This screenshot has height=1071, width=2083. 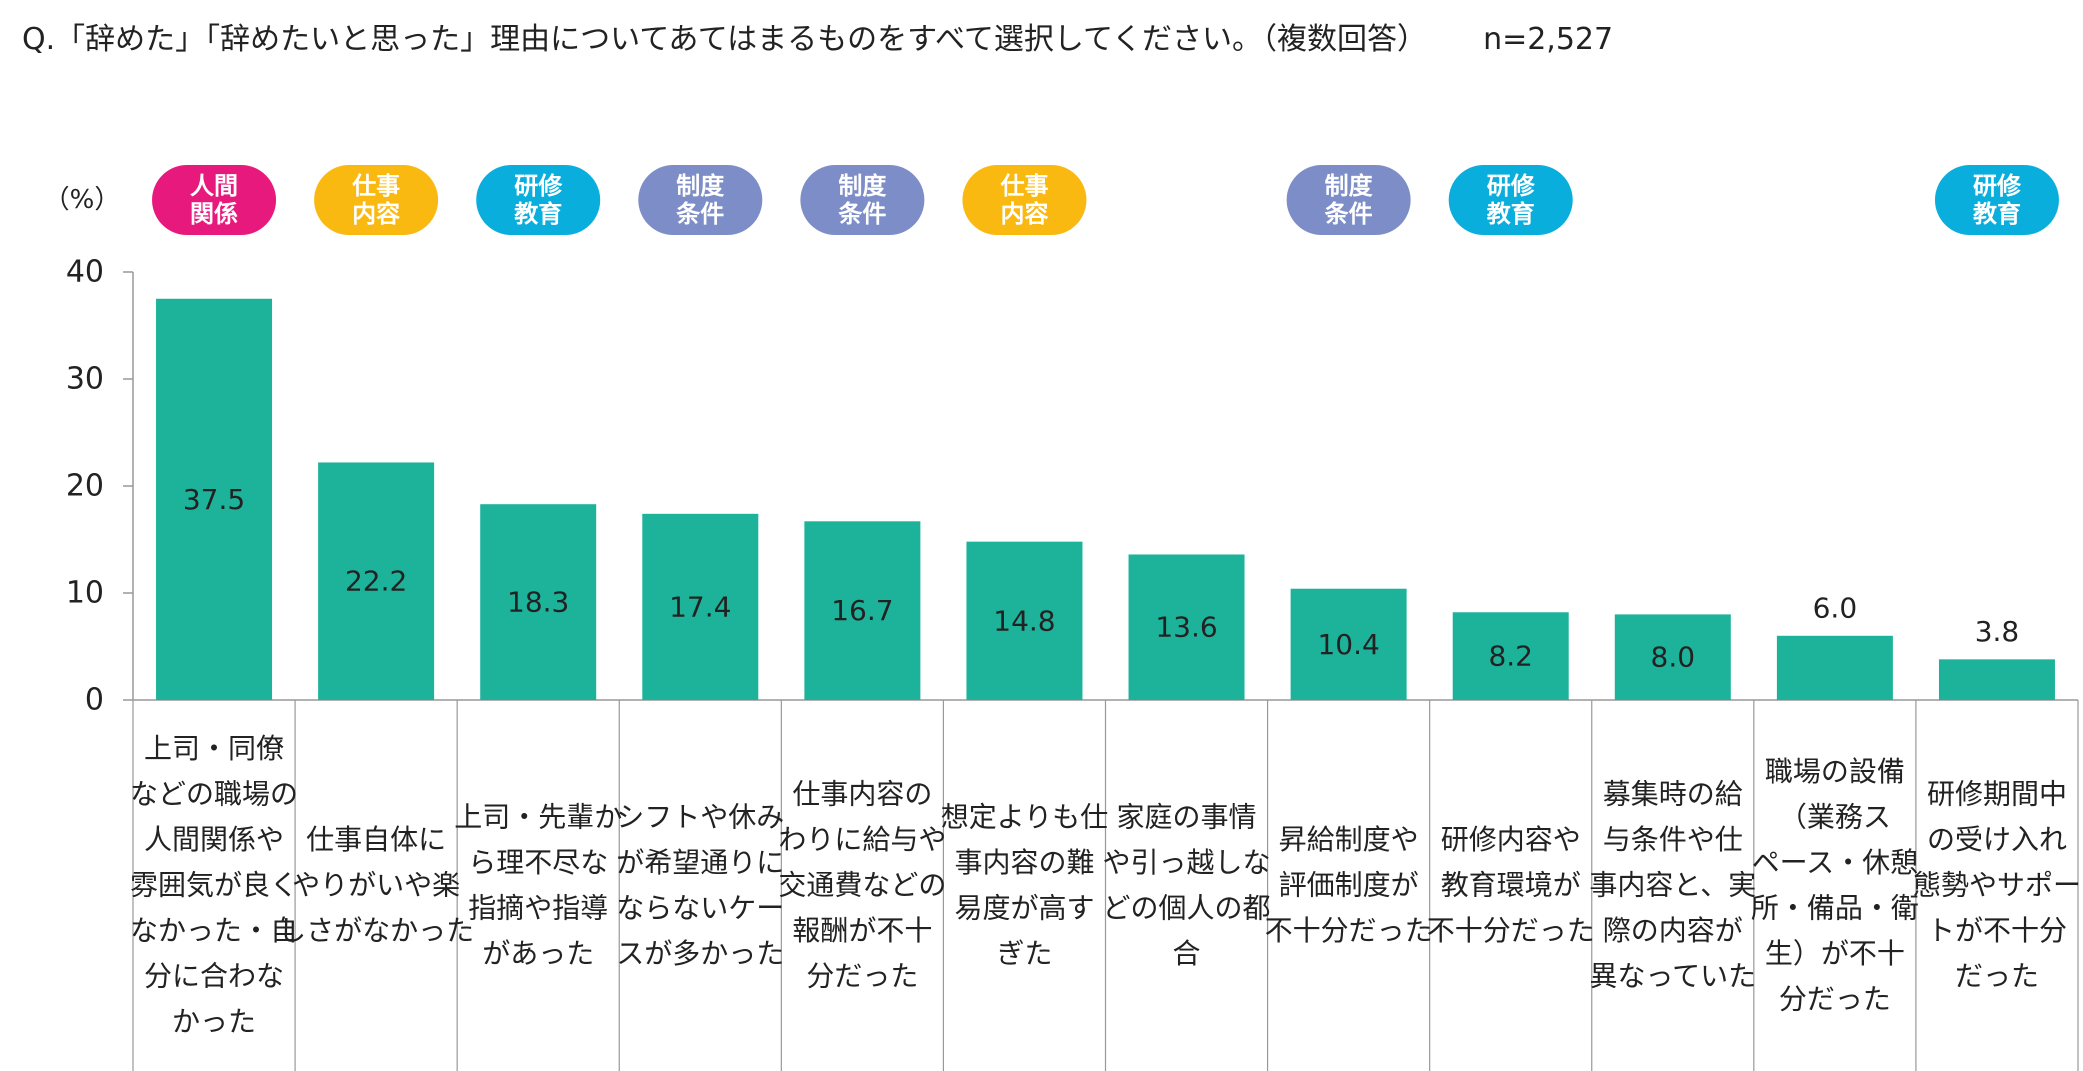 I want to click on category-label: 分に合わな, so click(x=214, y=976).